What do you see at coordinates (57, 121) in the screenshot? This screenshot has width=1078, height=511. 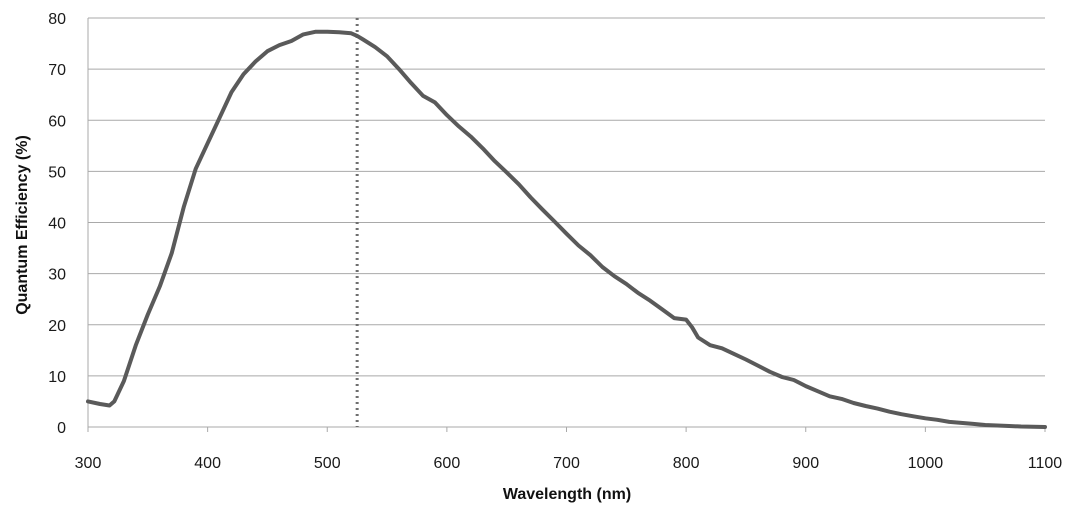 I see `y-tick-label: 60` at bounding box center [57, 121].